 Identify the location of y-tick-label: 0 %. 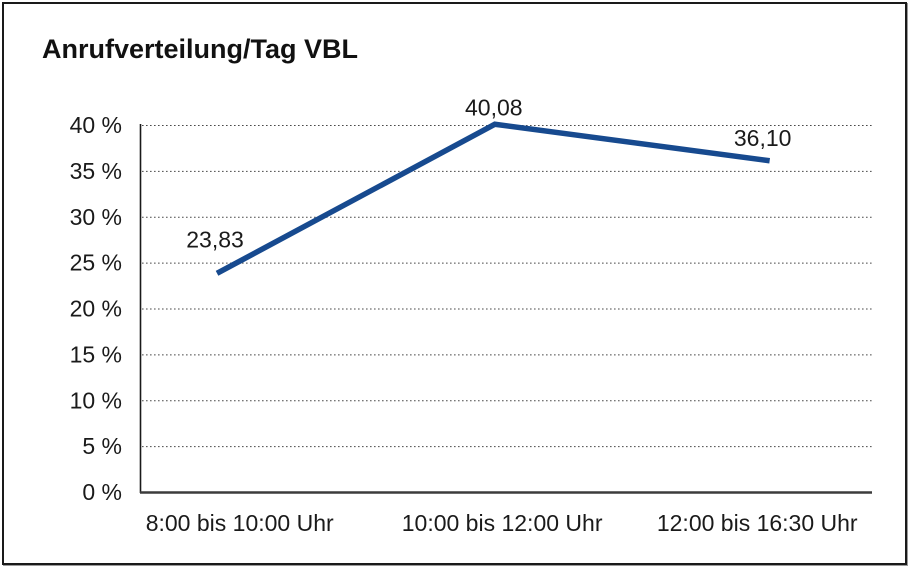
(102, 492).